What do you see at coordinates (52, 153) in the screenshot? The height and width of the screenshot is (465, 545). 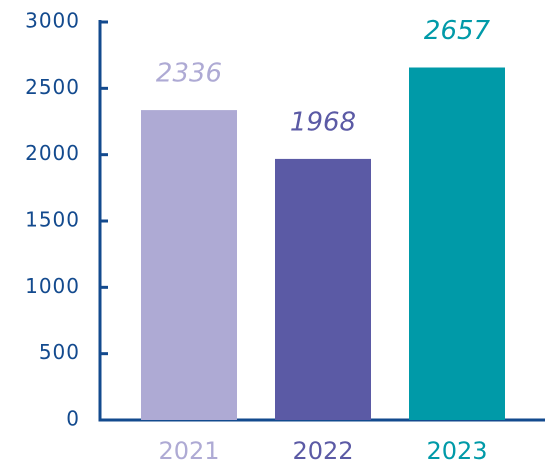 I see `y-tick-label: 2000` at bounding box center [52, 153].